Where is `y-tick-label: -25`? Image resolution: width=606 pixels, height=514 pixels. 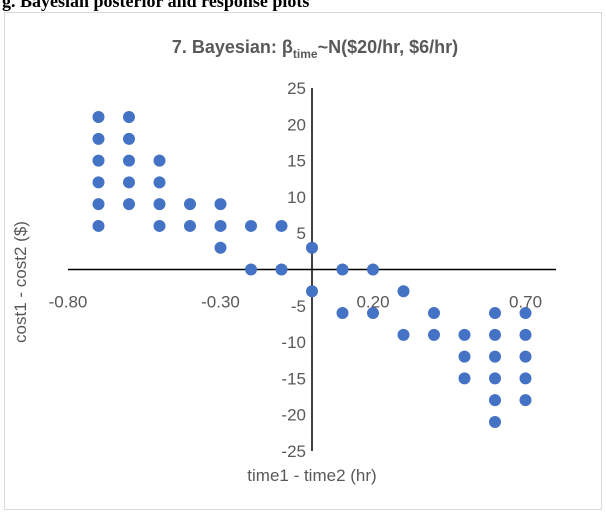 y-tick-label: -25 is located at coordinates (293, 451).